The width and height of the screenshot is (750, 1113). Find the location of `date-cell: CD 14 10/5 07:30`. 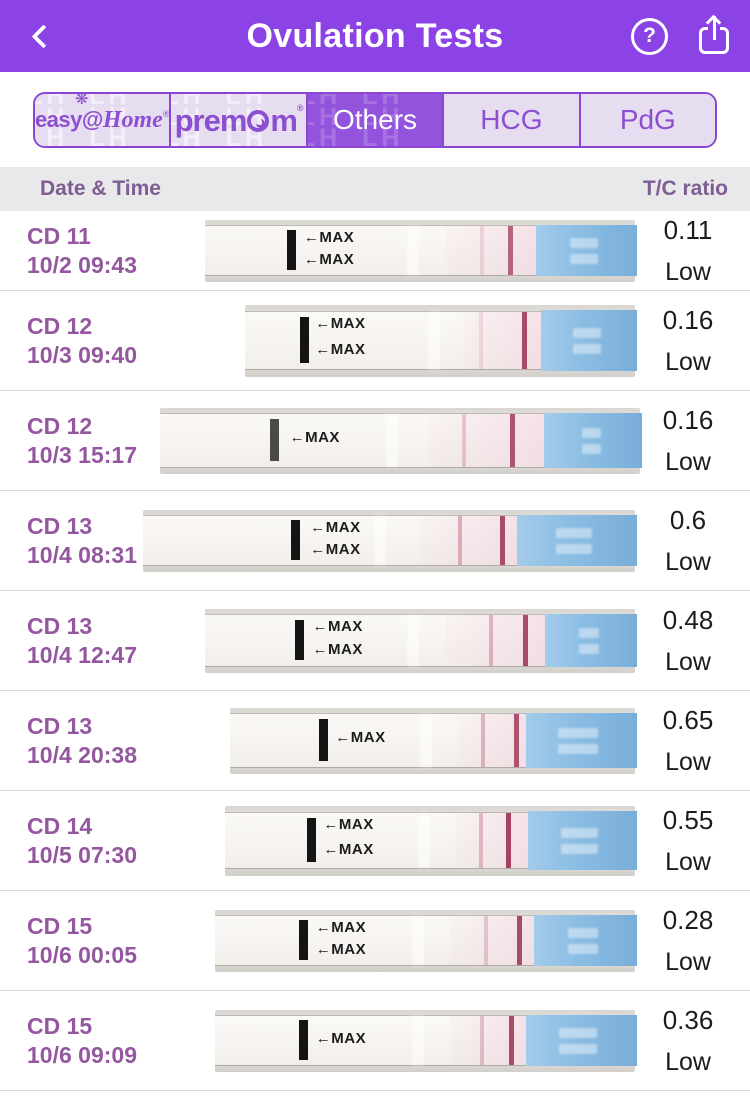

date-cell: CD 14 10/5 07:30 is located at coordinates (102, 840).